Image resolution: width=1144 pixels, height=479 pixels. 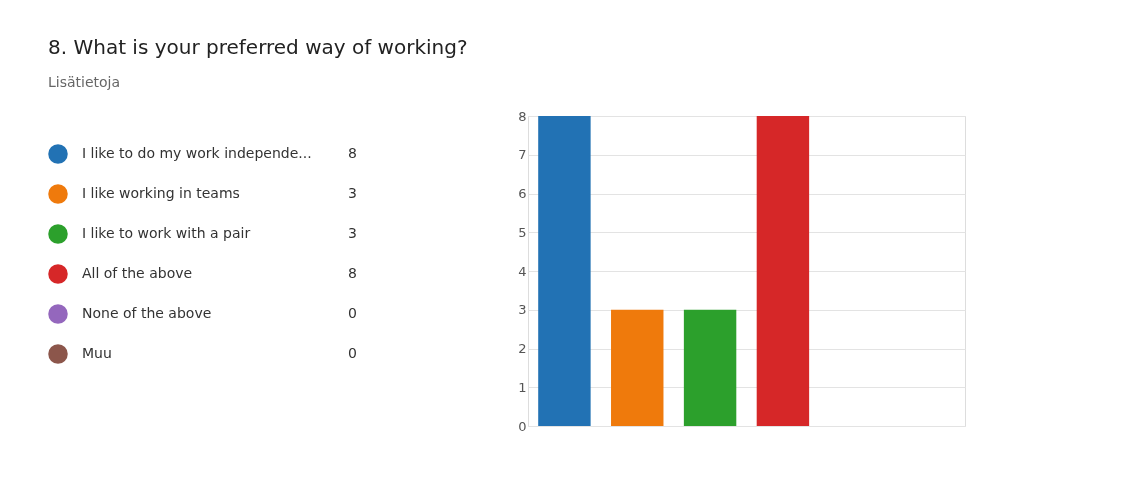 I want to click on text: 8. What is your preferred way of working?, so click(x=258, y=47).